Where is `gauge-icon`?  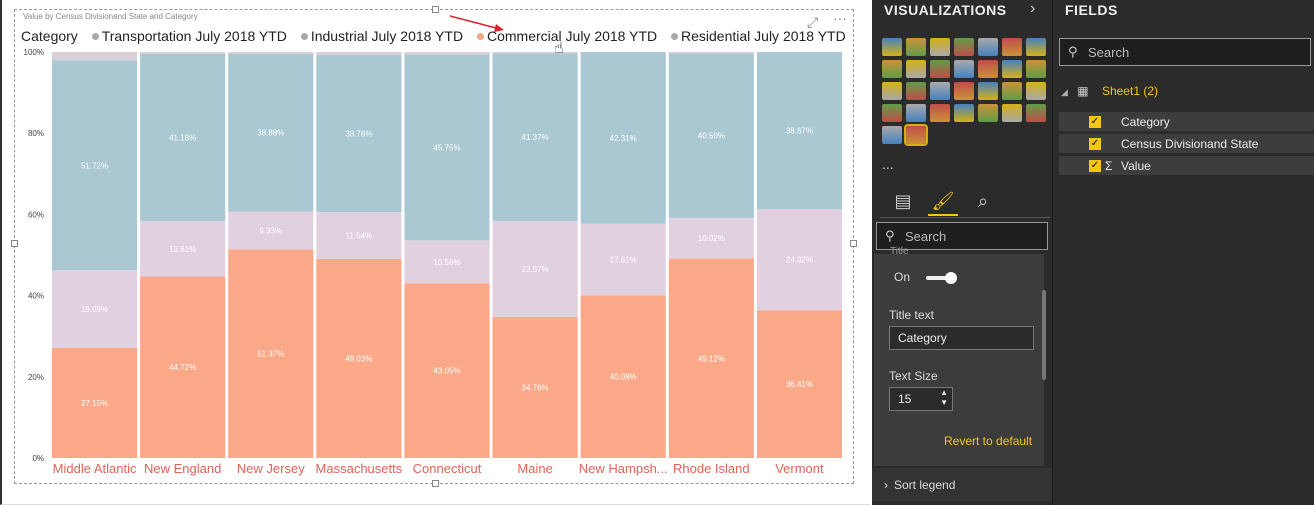
gauge-icon is located at coordinates (1036, 91).